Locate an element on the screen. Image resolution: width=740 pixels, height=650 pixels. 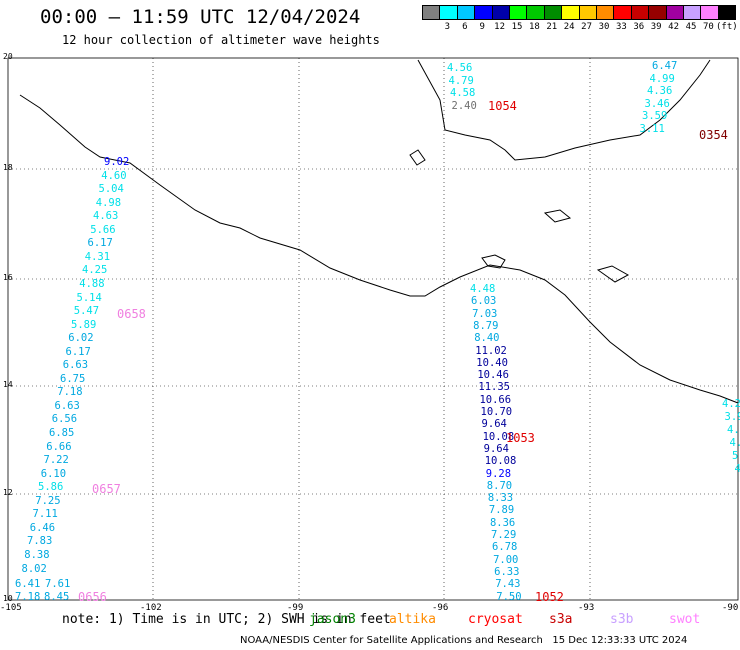
wave-height-value: 6.66 is located at coordinates (59, 446).